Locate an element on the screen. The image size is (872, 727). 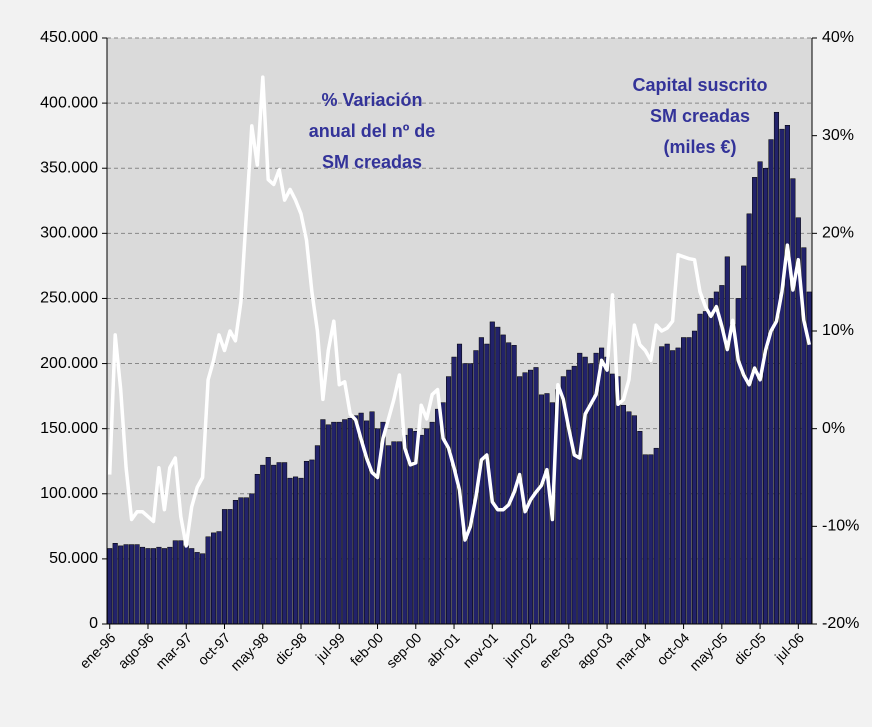
y2-tick-label: 10% is located at coordinates (838, 330).